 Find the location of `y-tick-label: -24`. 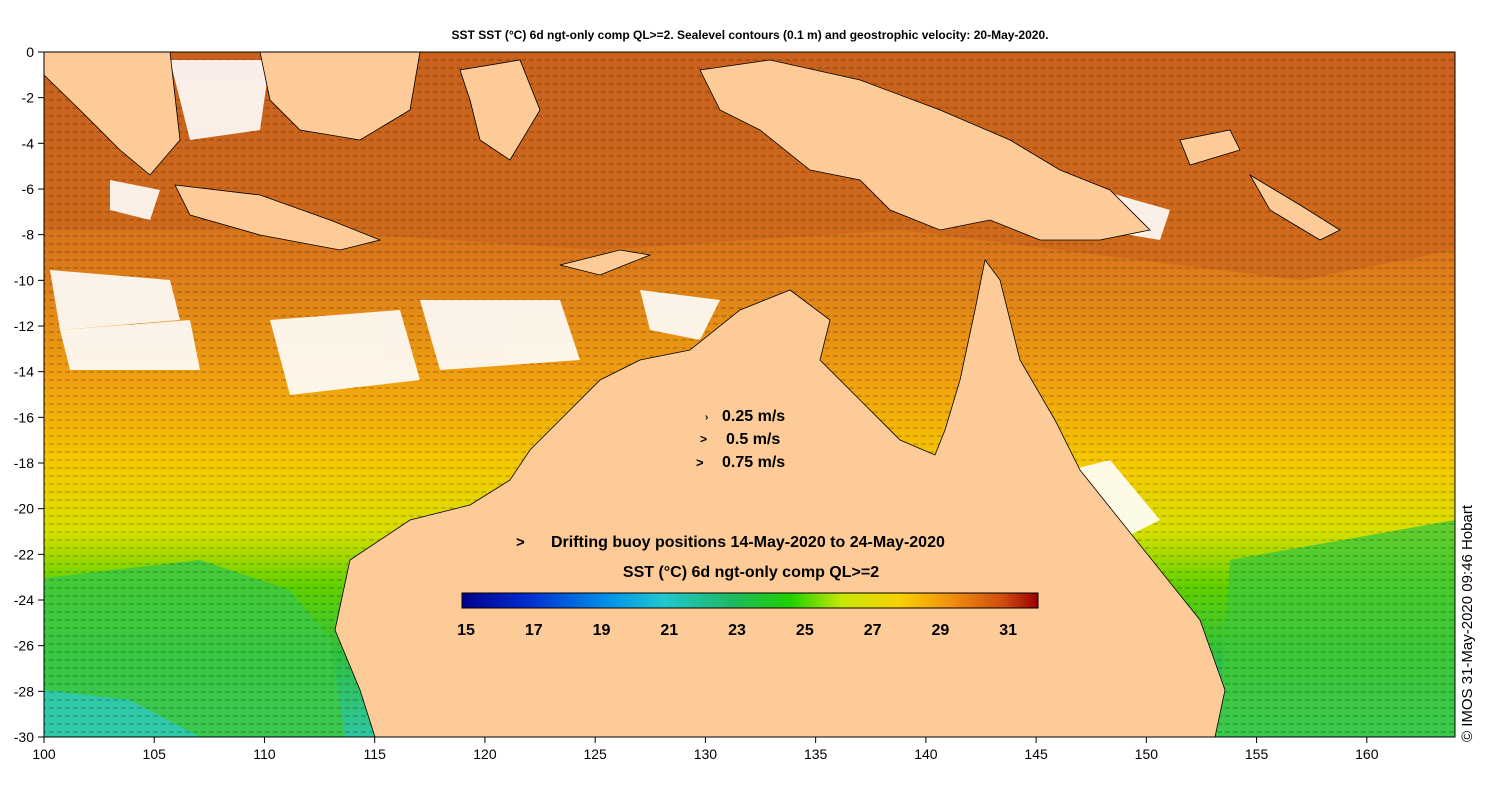

y-tick-label: -24 is located at coordinates (24, 600).